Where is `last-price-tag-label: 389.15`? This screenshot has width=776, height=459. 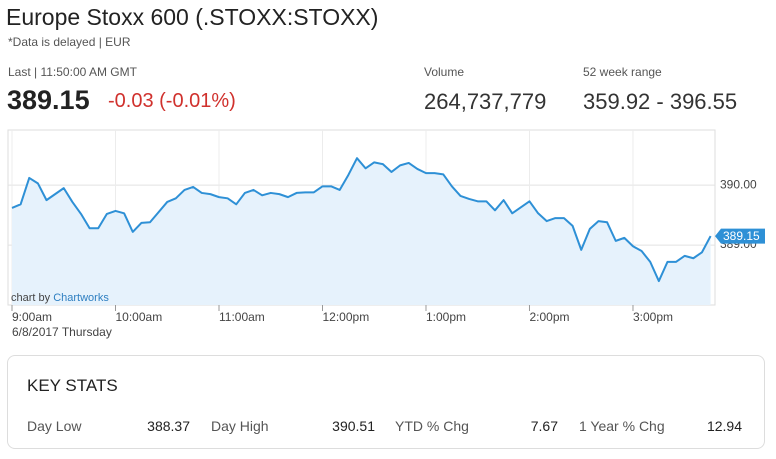
last-price-tag-label: 389.15 is located at coordinates (741, 236).